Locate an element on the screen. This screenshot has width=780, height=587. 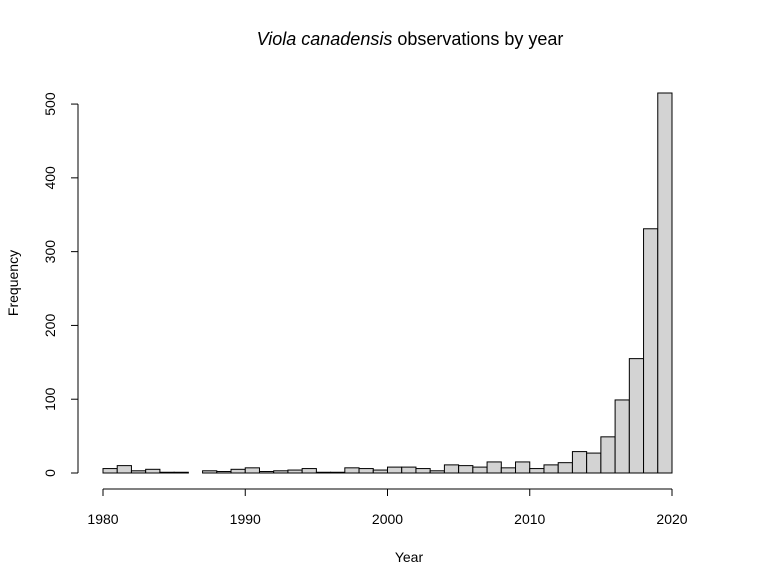
x-tick-label: 2010 is located at coordinates (529, 519).